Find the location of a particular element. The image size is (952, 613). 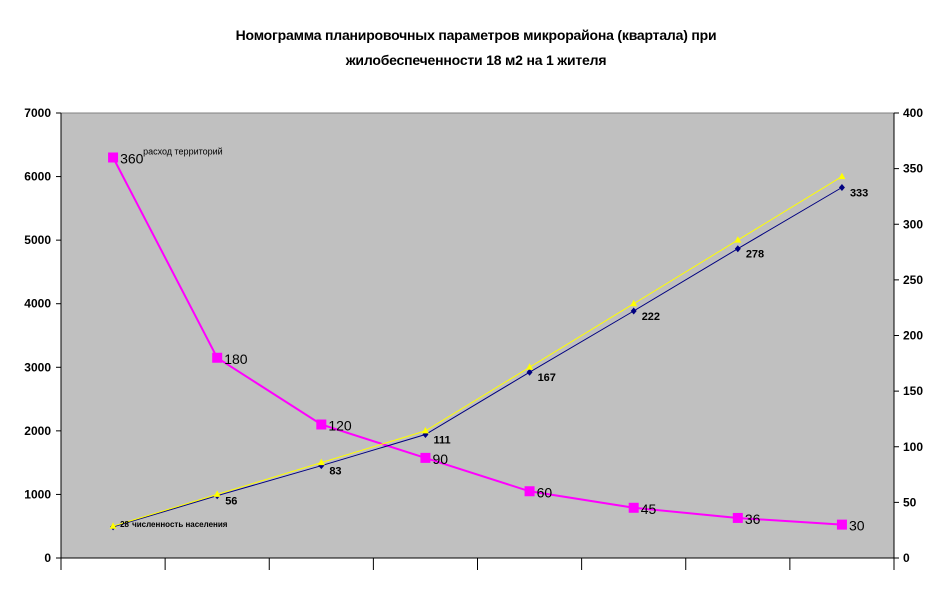

series-0-data-label: 60 is located at coordinates (545, 492).